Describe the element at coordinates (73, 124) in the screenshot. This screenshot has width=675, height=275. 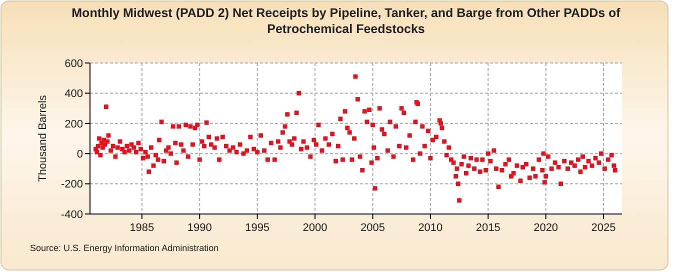
I see `y-tick-label: 200` at that location.